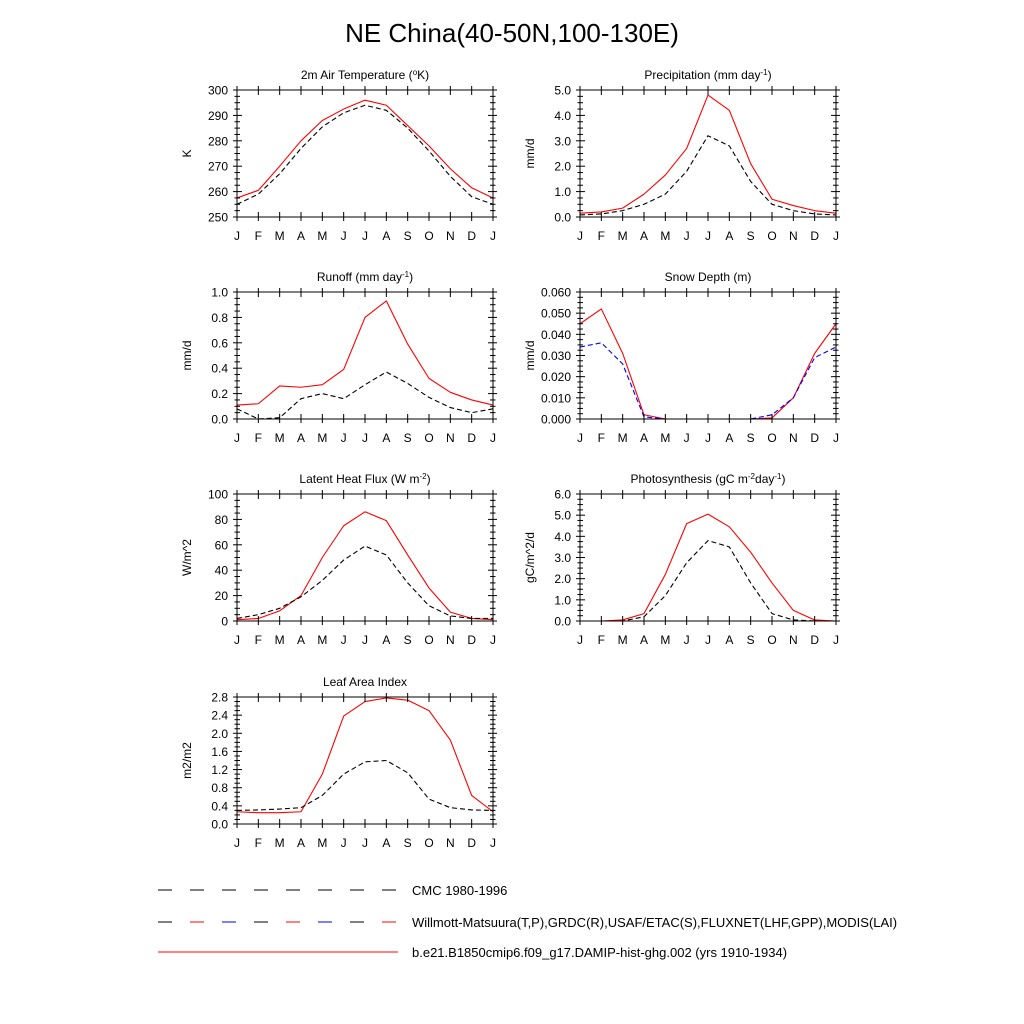 This screenshot has width=1024, height=1024. What do you see at coordinates (219, 343) in the screenshot?
I see `y-tick-label: 0.6` at bounding box center [219, 343].